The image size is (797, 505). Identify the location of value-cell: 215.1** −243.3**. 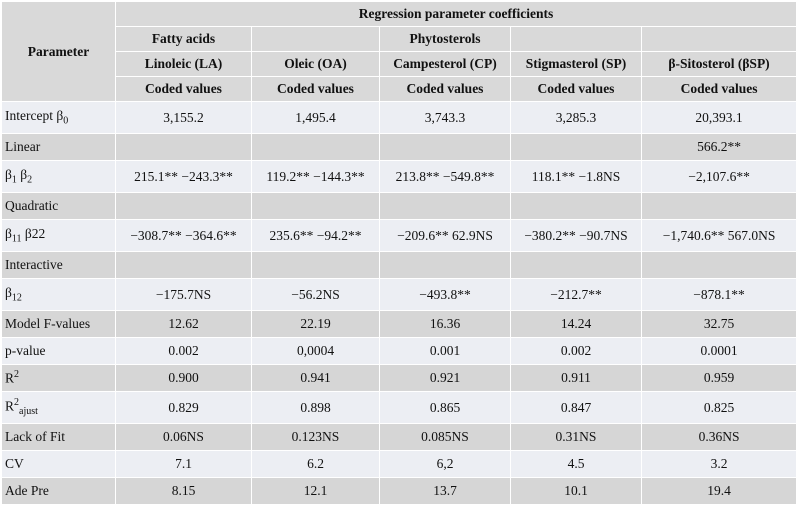
(183, 176).